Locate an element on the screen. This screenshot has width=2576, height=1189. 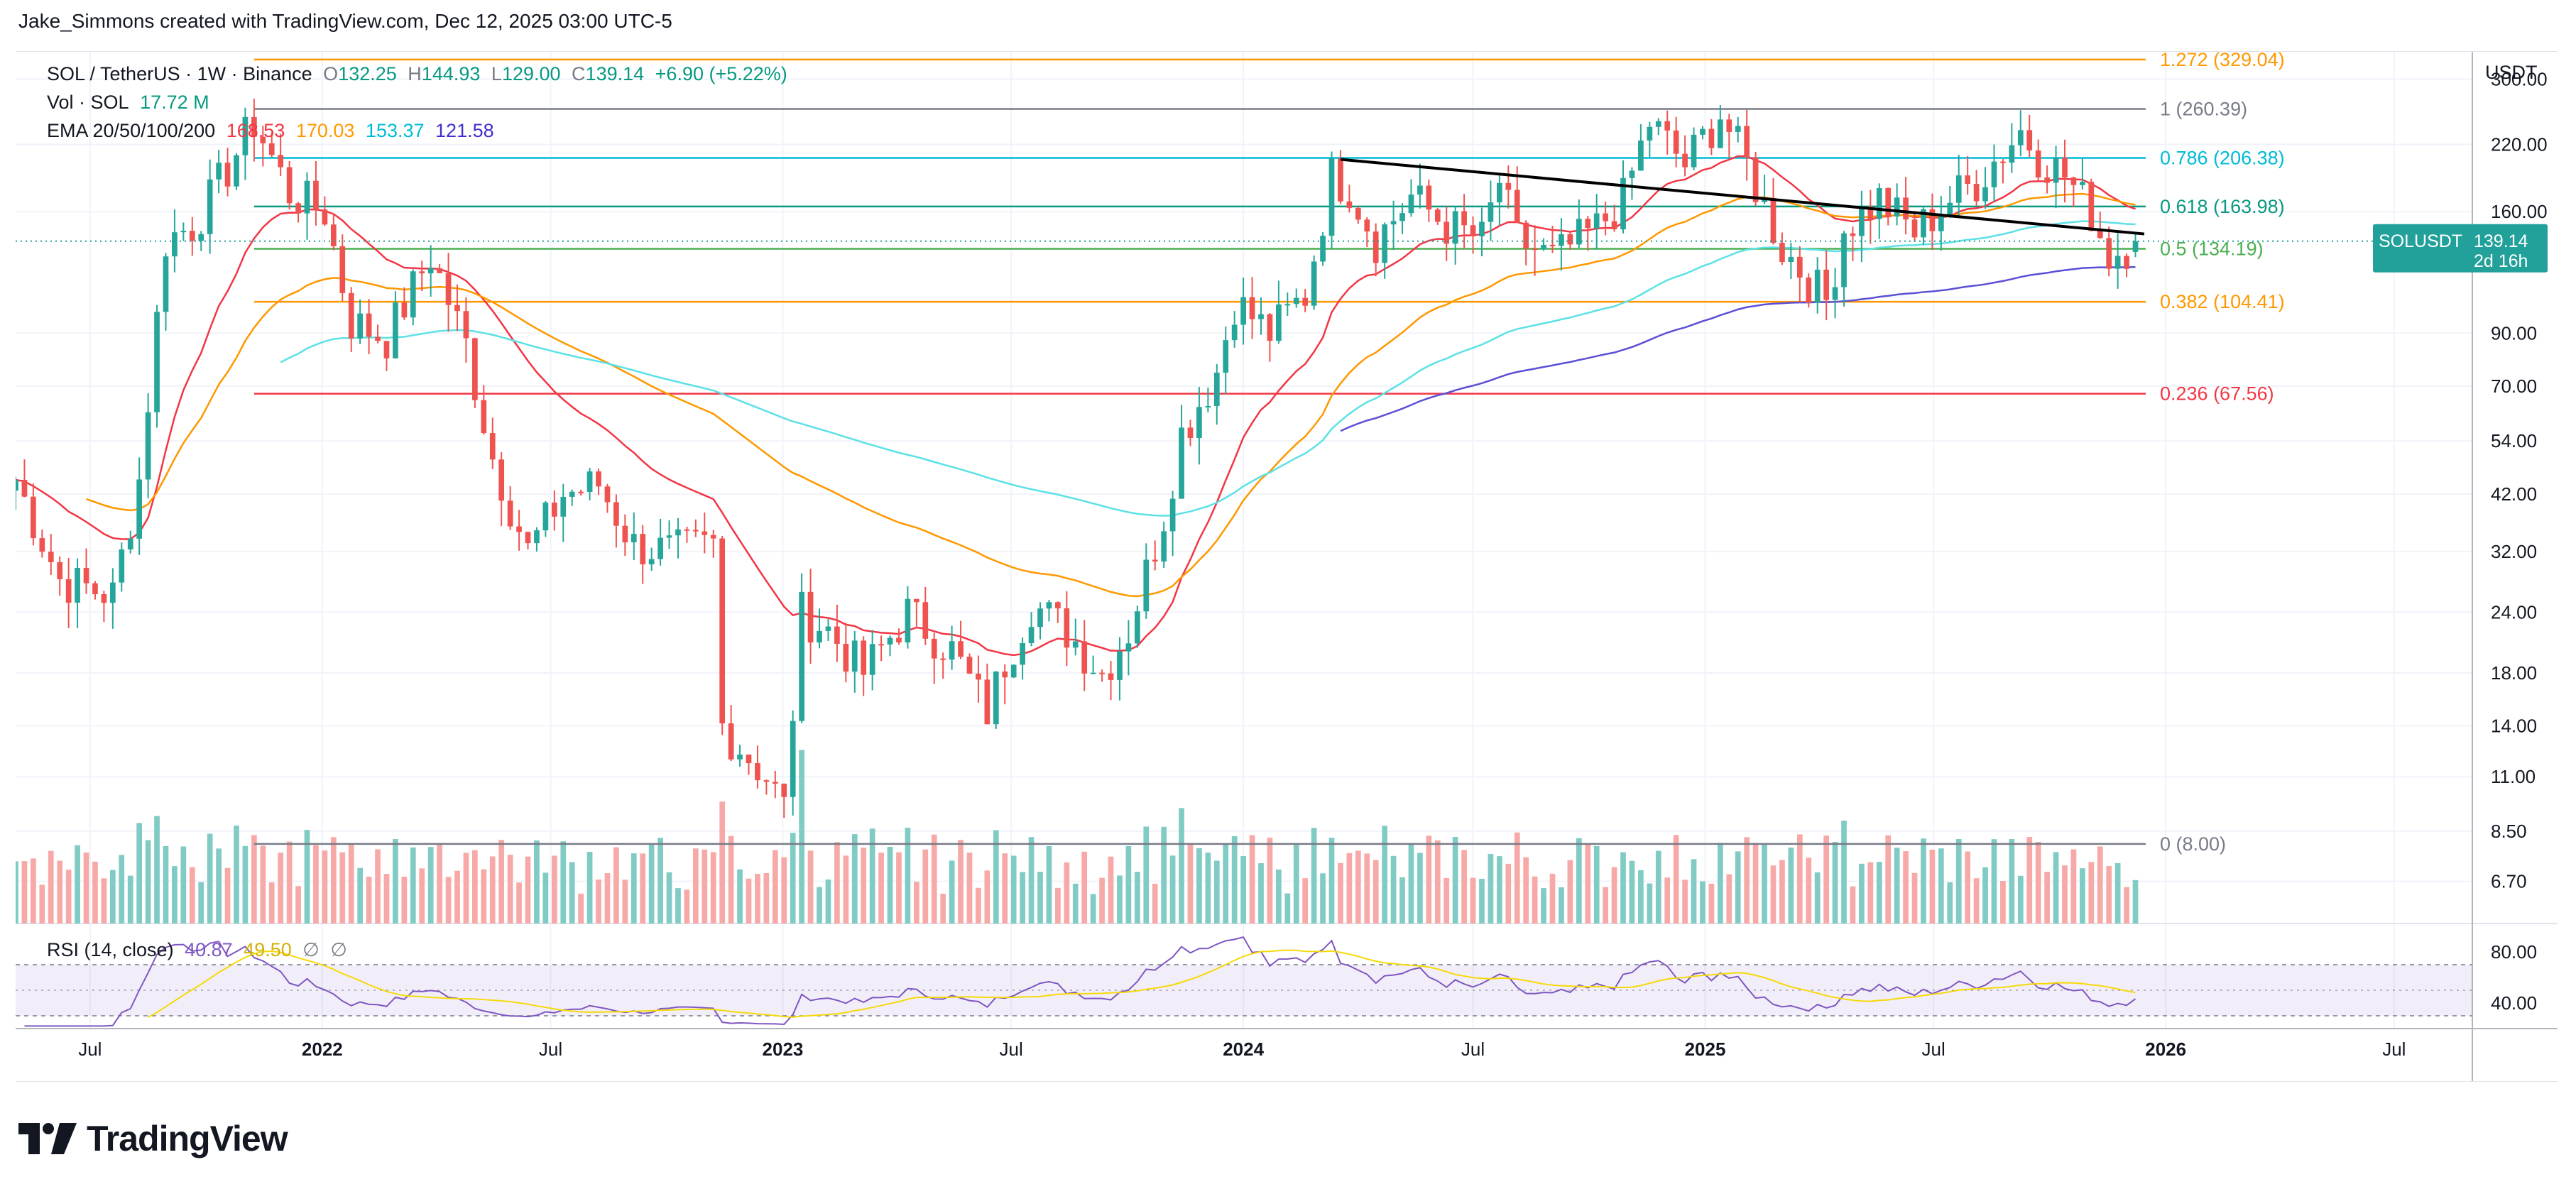
price-tick: 14.00 is located at coordinates (2514, 726).